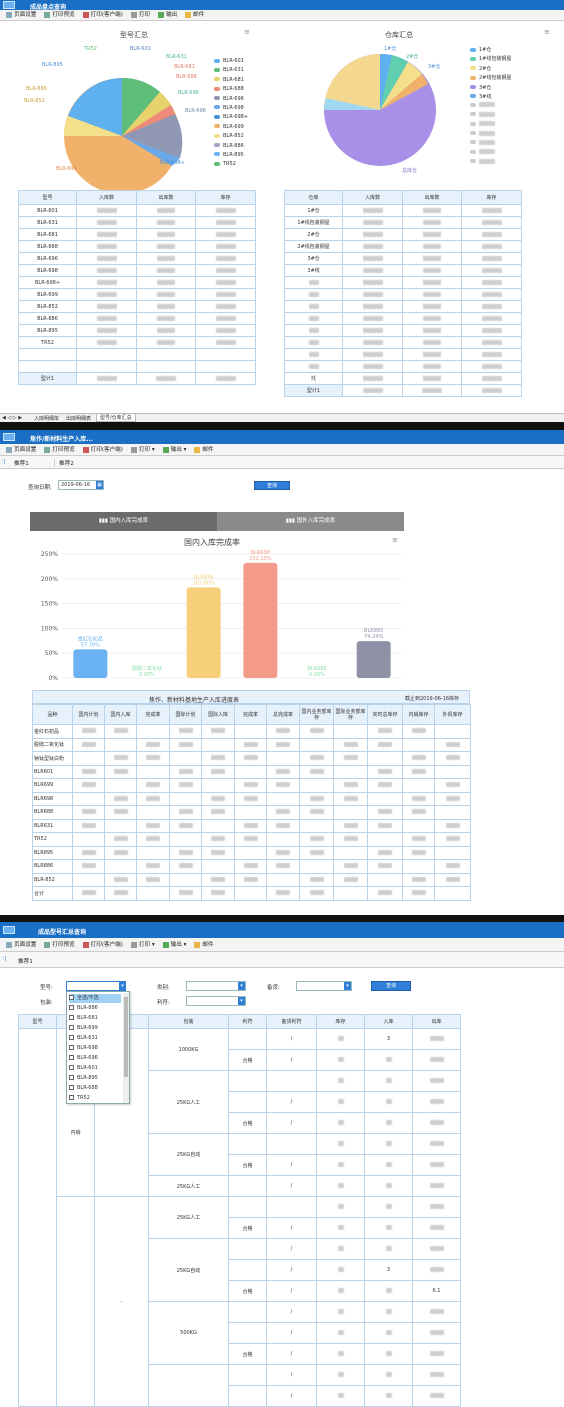 This screenshot has height=1407, width=564. What do you see at coordinates (95, 1088) in the screenshot?
I see `dropdown-option: BLR-688` at bounding box center [95, 1088].